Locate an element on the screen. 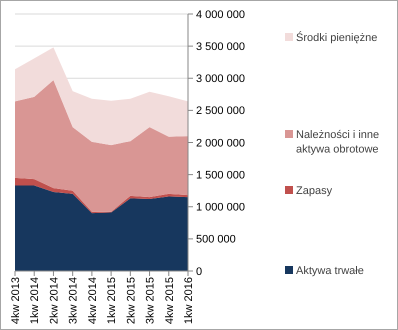 This screenshot has width=398, height=330. x-tick-label: 1kw 2016 is located at coordinates (189, 300).